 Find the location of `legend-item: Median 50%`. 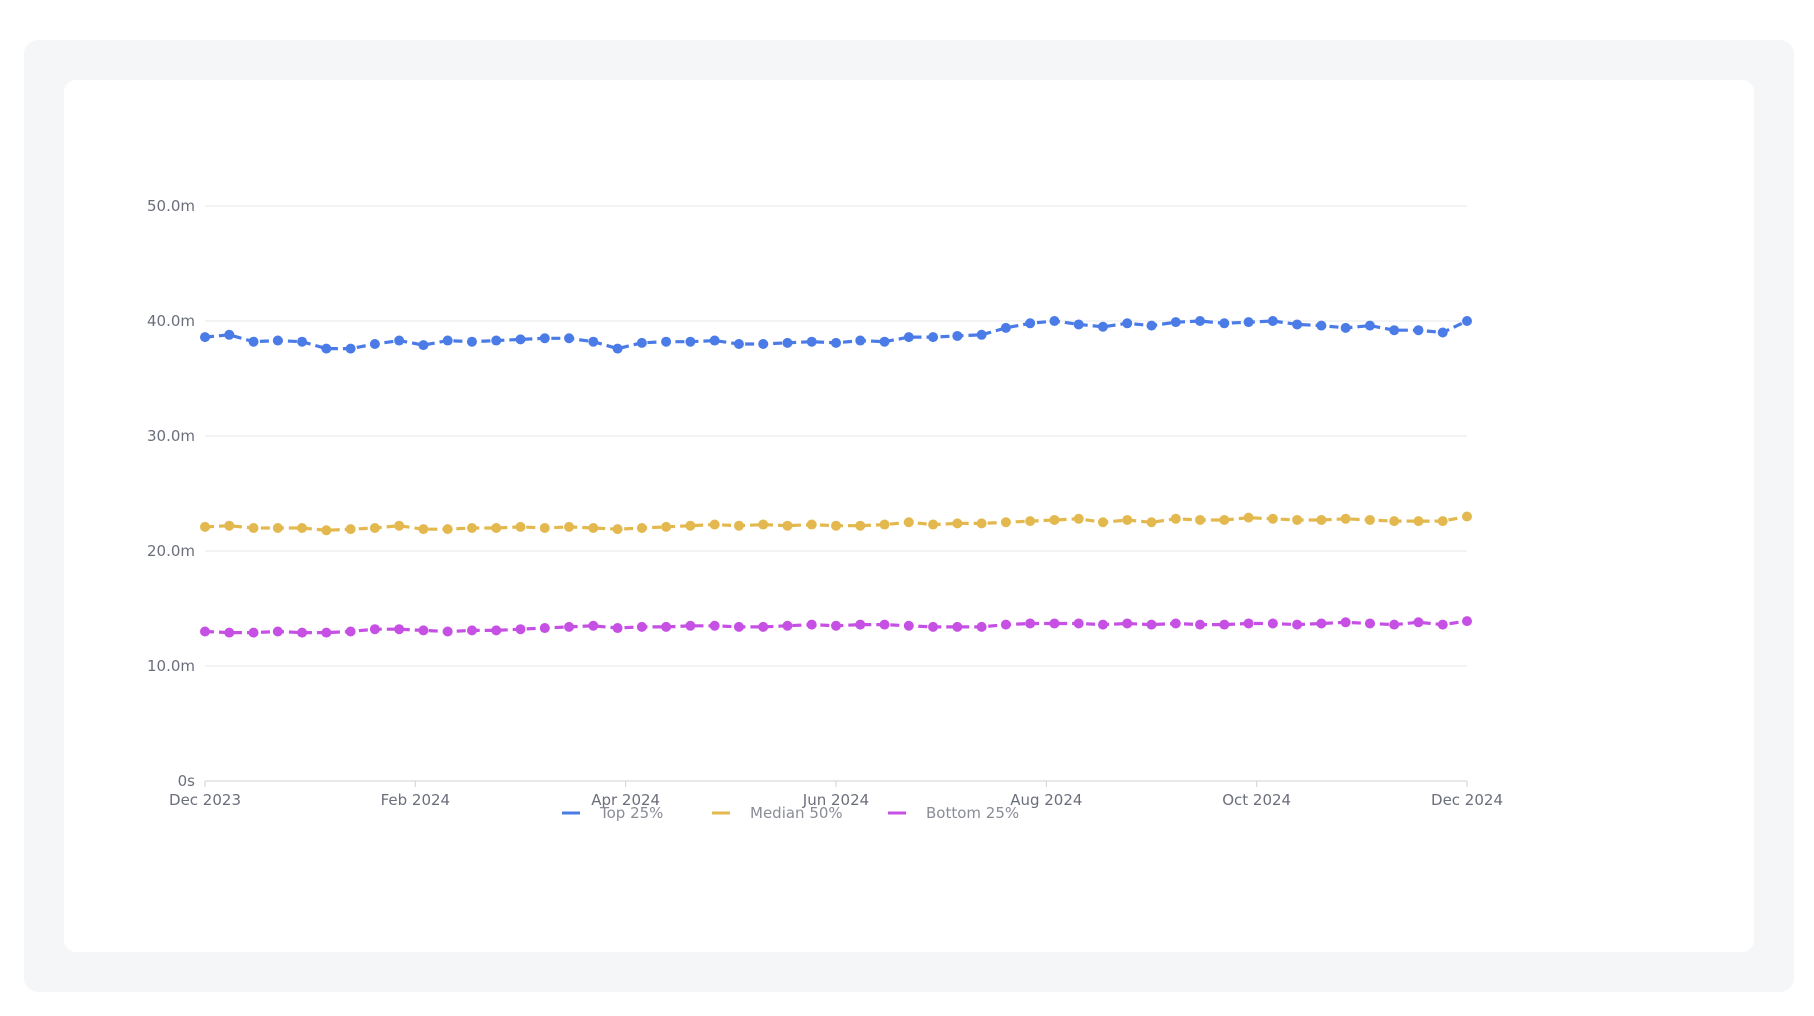

legend-item: Median 50% is located at coordinates (777, 813).